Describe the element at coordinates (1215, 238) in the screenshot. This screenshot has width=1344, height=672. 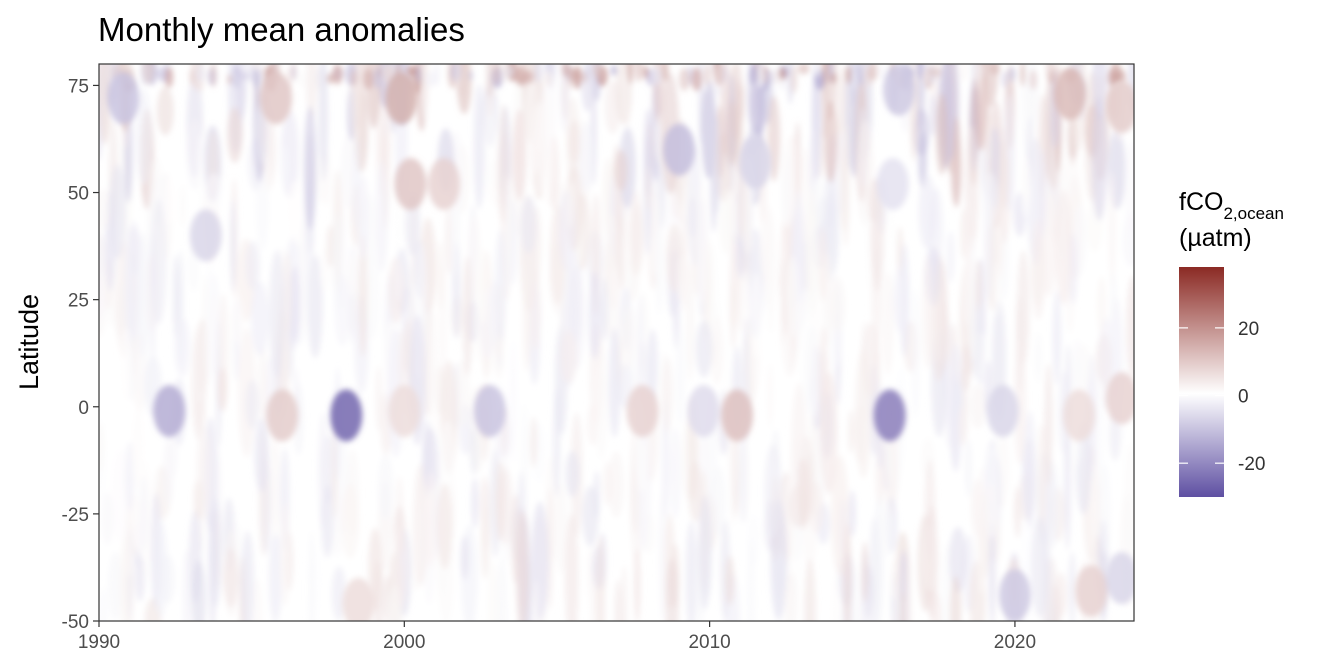
I see `legend-unit: (µatm)` at that location.